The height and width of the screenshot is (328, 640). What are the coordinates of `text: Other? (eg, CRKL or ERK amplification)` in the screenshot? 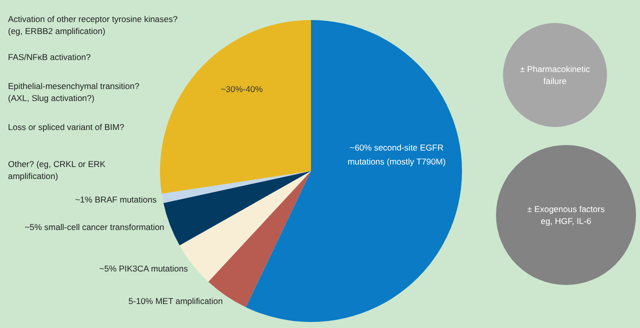 It's located at (57, 170).